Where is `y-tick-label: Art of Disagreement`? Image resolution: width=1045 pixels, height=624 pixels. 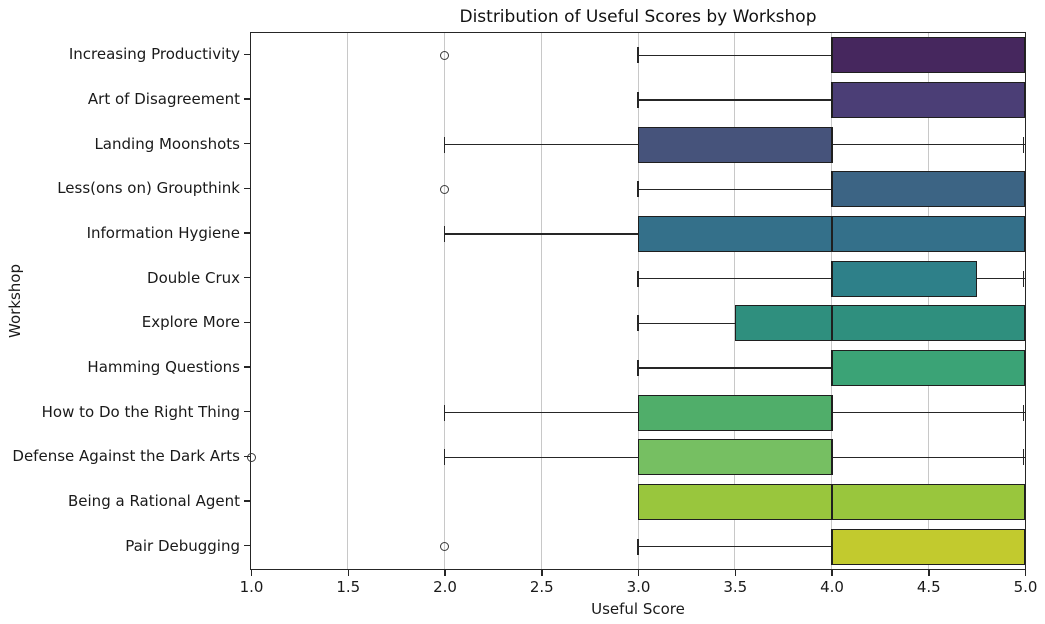
y-tick-label: Art of Disagreement is located at coordinates (163, 99).